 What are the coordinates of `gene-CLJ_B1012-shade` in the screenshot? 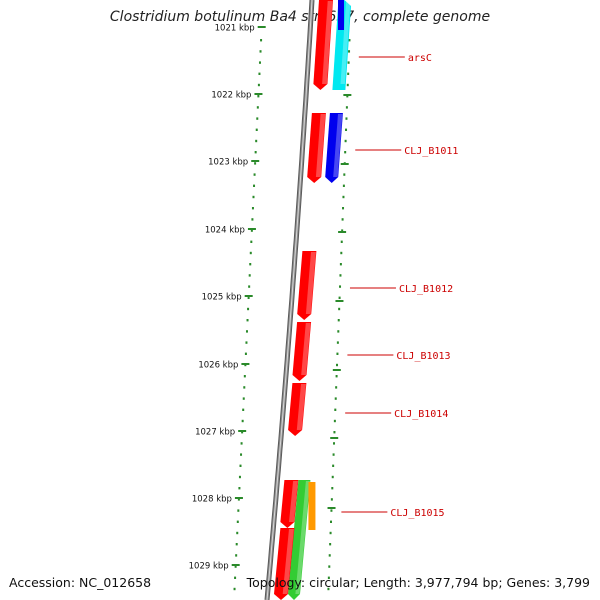 It's located at (310, 283).